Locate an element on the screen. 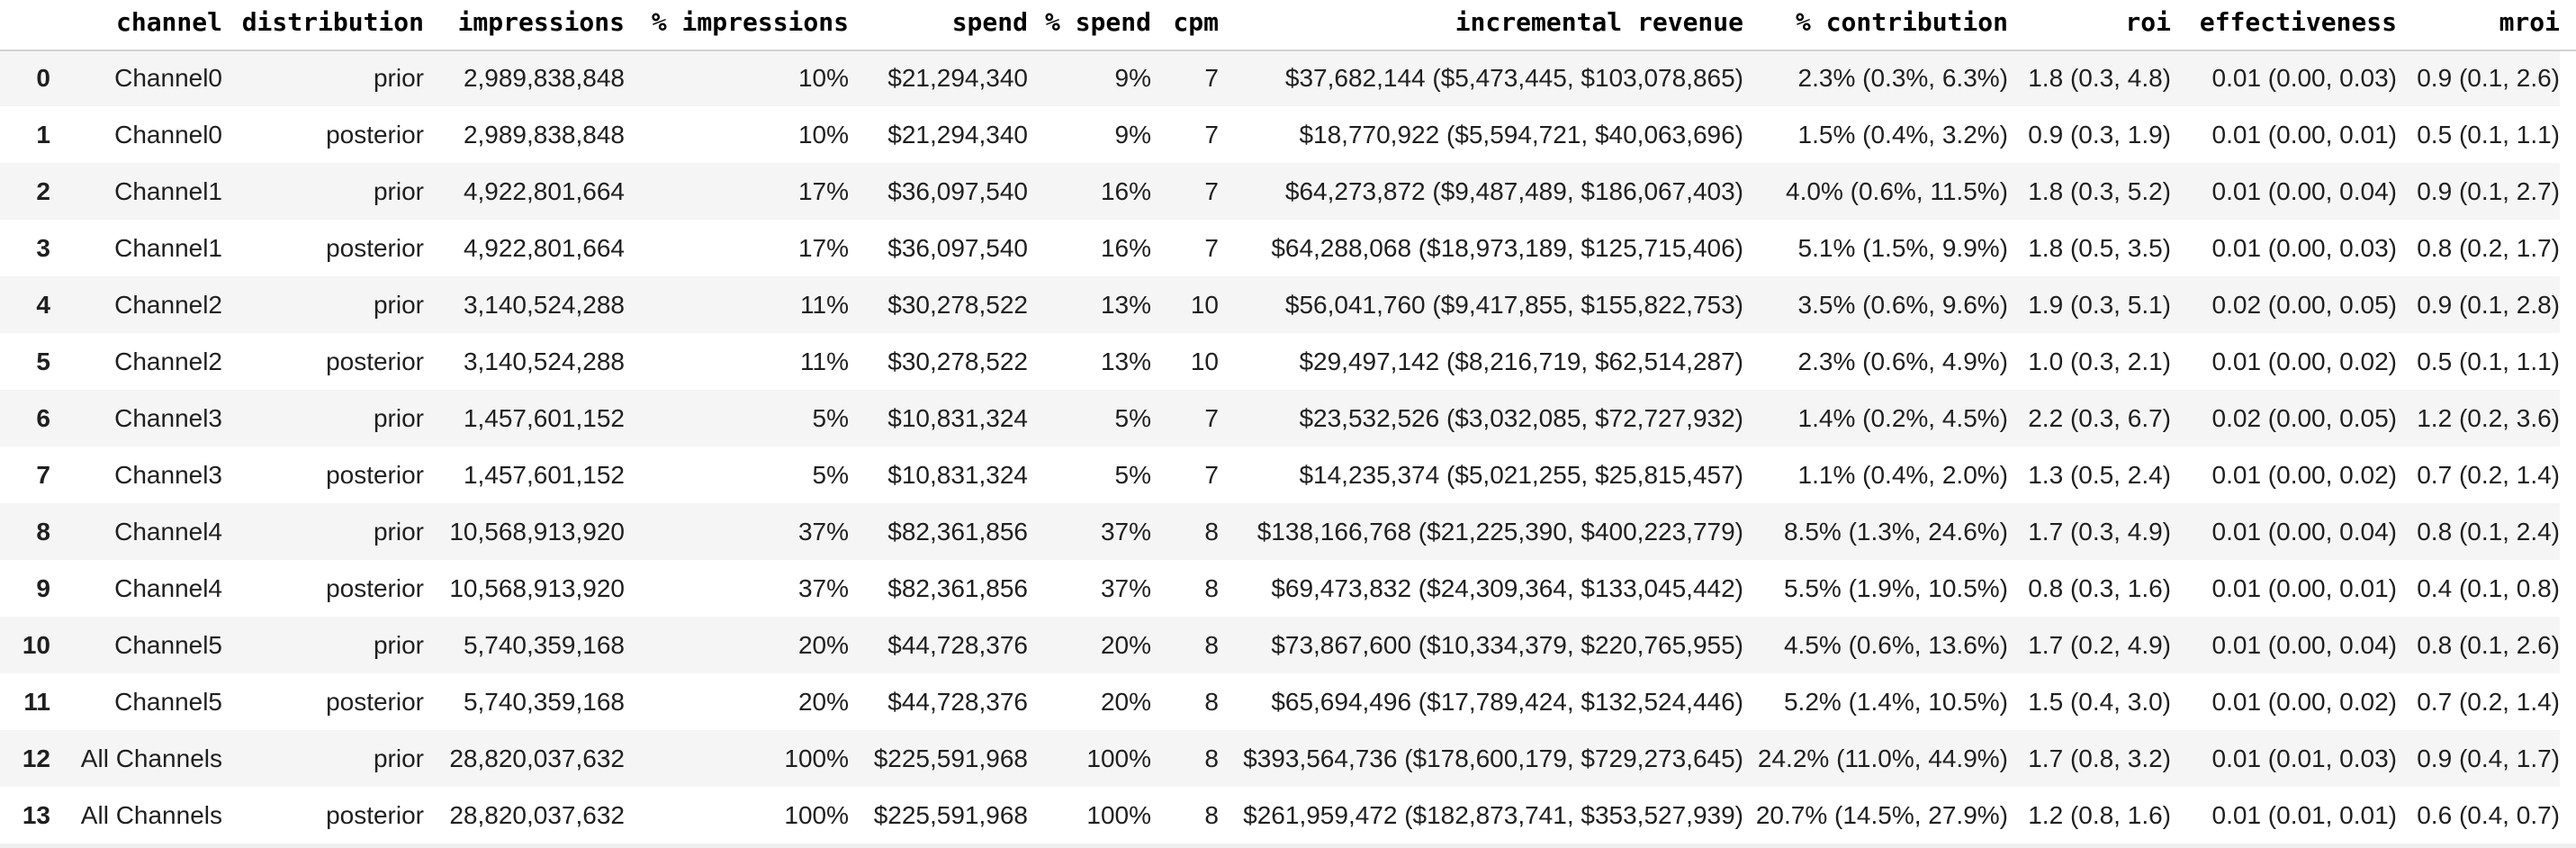  cell-incremental-revenue: $64,273,872 ($9,487,489, $186,067,403) is located at coordinates (1513, 190).